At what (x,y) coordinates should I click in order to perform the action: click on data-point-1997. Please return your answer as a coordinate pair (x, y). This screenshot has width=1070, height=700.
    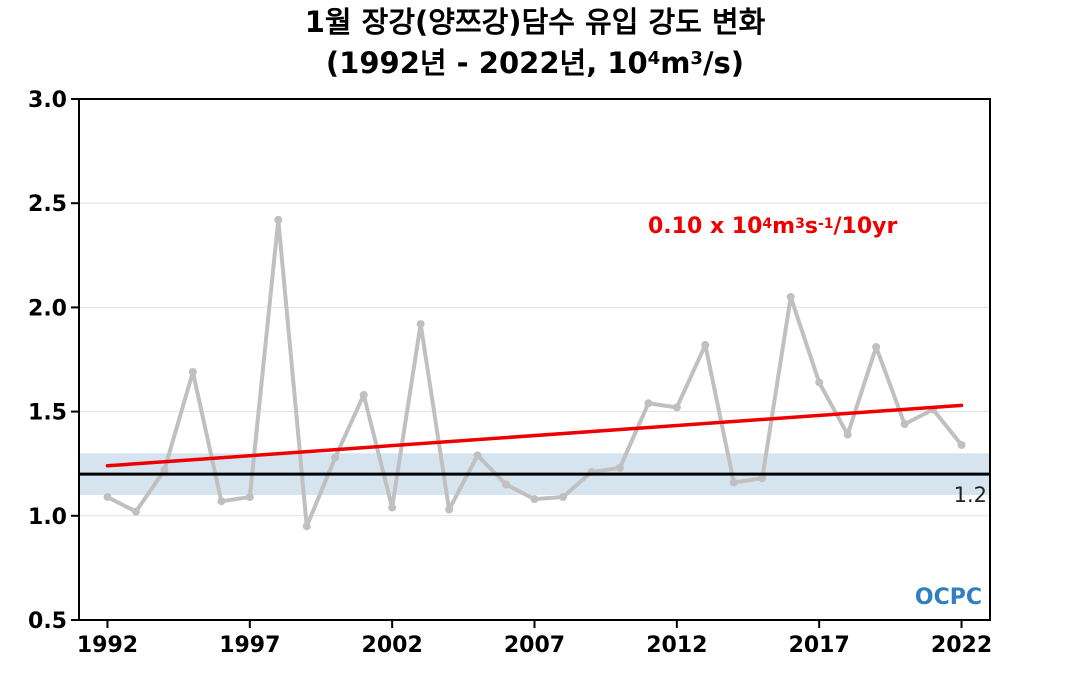
    Looking at the image, I should click on (249, 497).